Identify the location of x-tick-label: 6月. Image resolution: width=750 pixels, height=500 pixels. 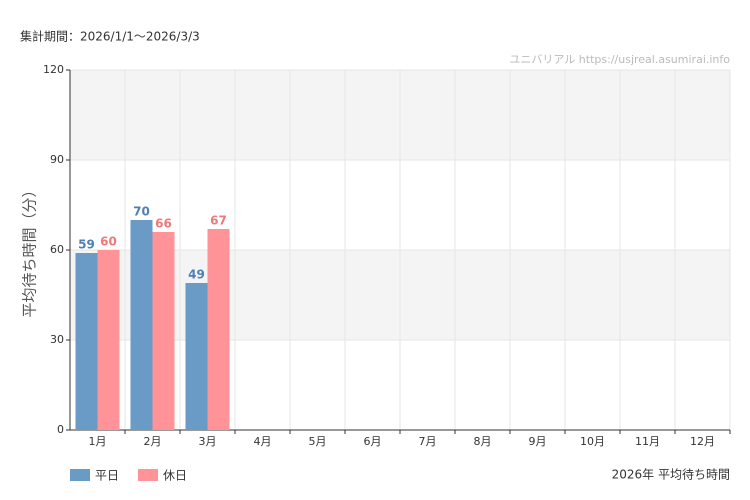
(373, 441).